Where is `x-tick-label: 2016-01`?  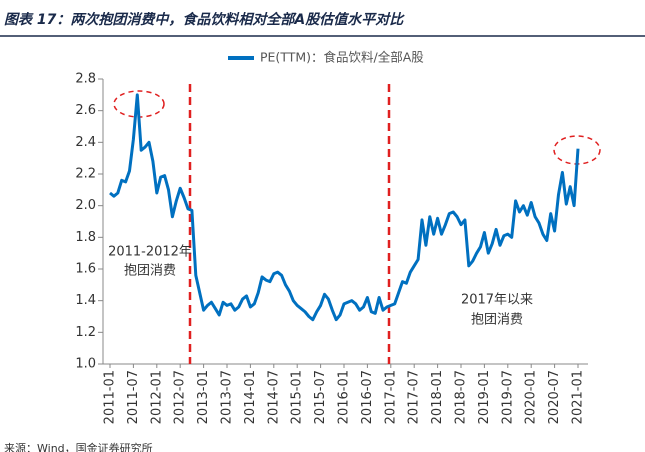
x-tick-label: 2016-01 is located at coordinates (344, 397).